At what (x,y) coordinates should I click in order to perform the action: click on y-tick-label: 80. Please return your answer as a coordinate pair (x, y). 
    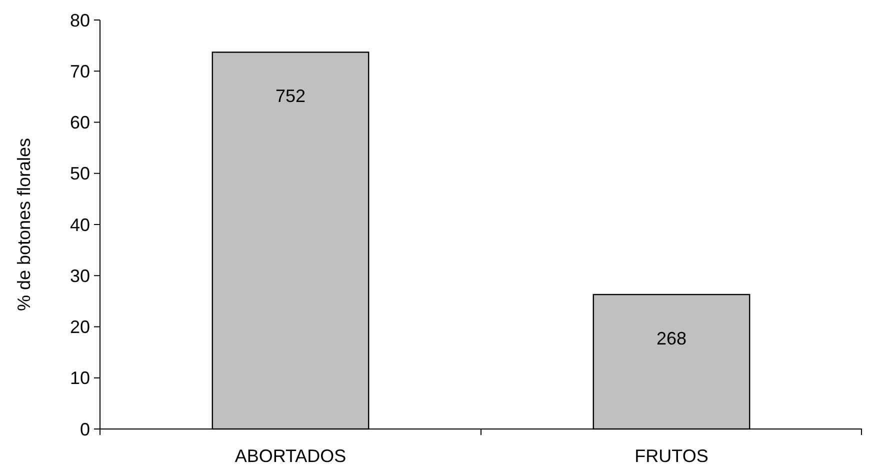
    Looking at the image, I should click on (80, 20).